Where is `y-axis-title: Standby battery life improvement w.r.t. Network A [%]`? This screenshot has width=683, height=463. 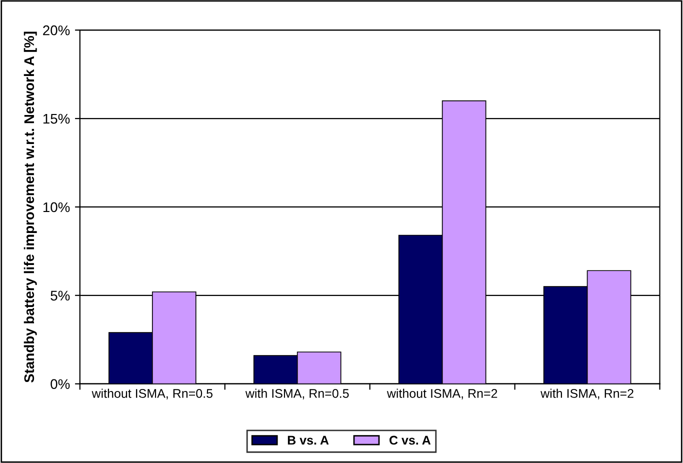
y-axis-title: Standby battery life improvement w.r.t. Network A [%] is located at coordinates (30, 207).